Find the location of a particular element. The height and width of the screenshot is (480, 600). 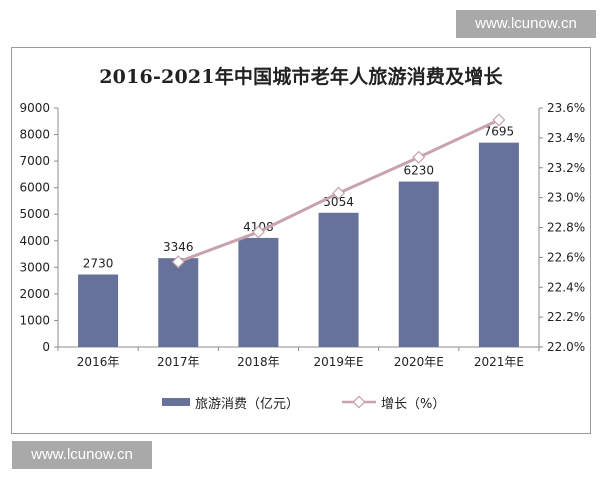

y-right-tick-label: 22.8% is located at coordinates (566, 228).